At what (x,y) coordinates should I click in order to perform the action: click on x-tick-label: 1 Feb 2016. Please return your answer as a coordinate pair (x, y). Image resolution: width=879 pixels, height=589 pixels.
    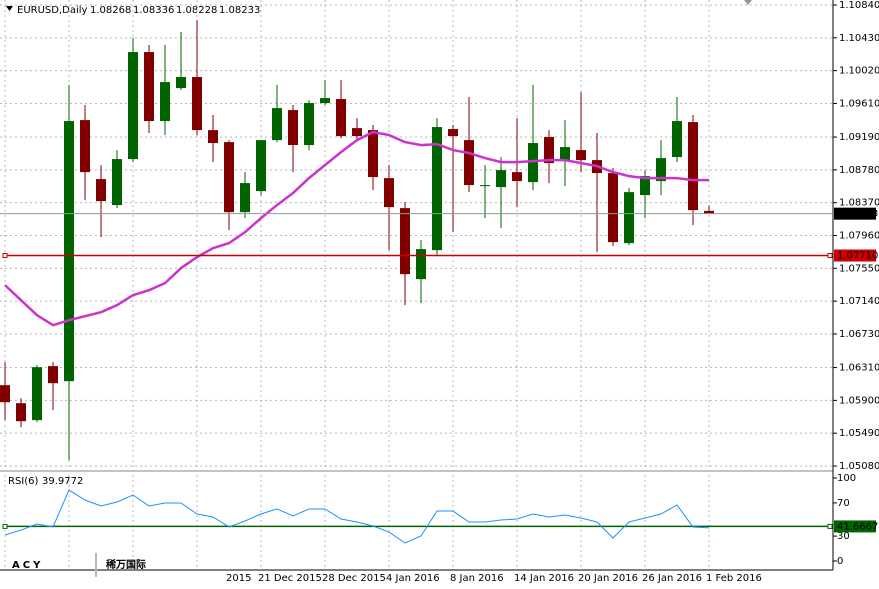
    Looking at the image, I should click on (734, 578).